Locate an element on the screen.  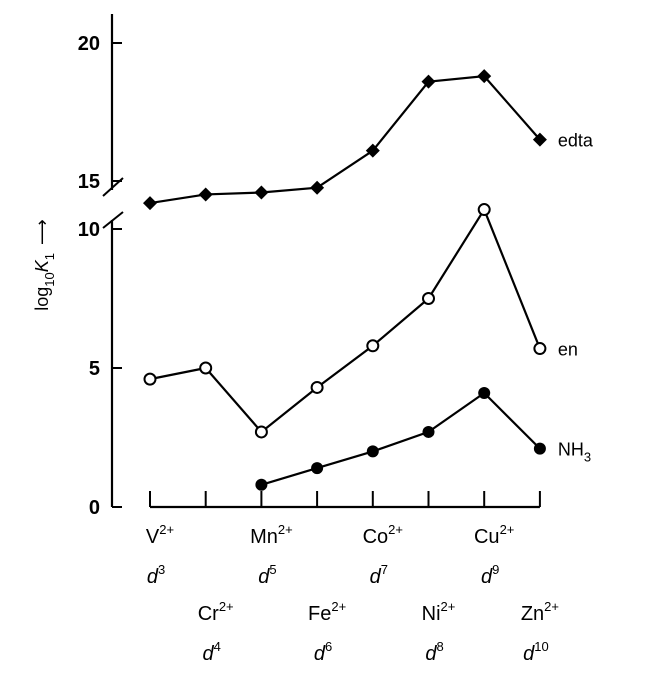
config-electrons: 4 is located at coordinates (217, 646).